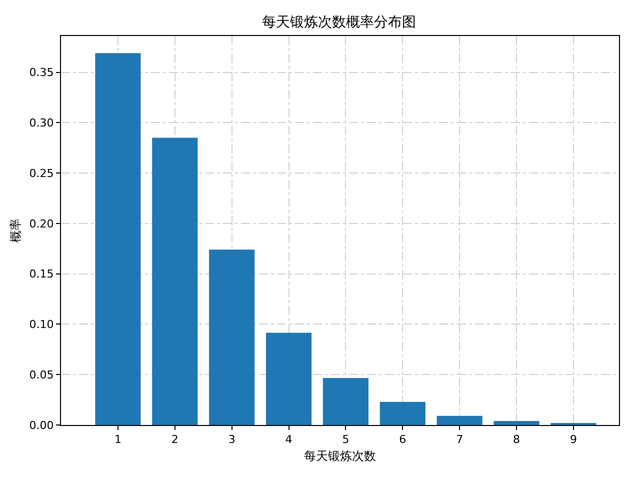 The image size is (640, 480). I want to click on y-tick-label: 0.35, so click(41, 73).